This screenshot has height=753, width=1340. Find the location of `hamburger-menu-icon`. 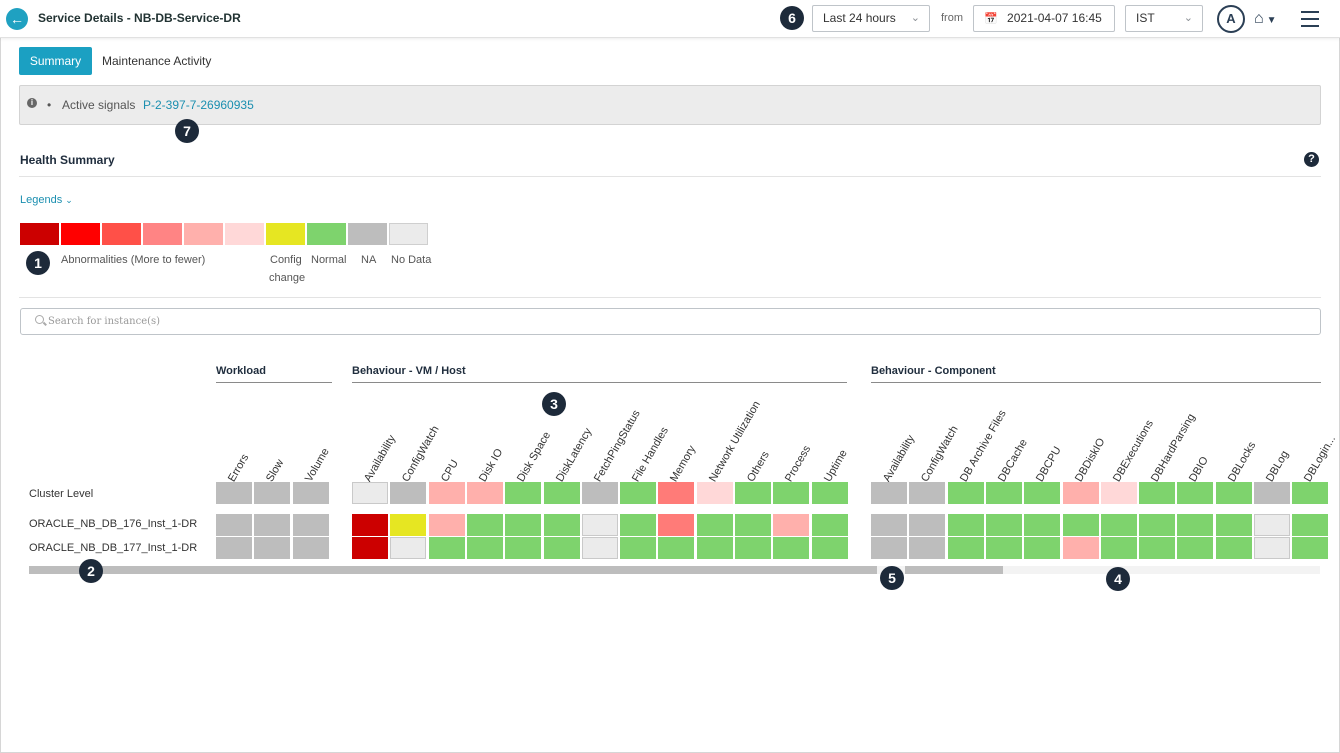

hamburger-menu-icon is located at coordinates (1310, 21).